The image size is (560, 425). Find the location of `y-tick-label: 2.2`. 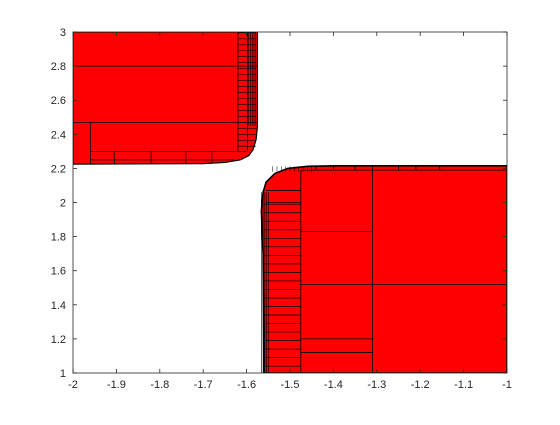

y-tick-label: 2.2 is located at coordinates (58, 169).